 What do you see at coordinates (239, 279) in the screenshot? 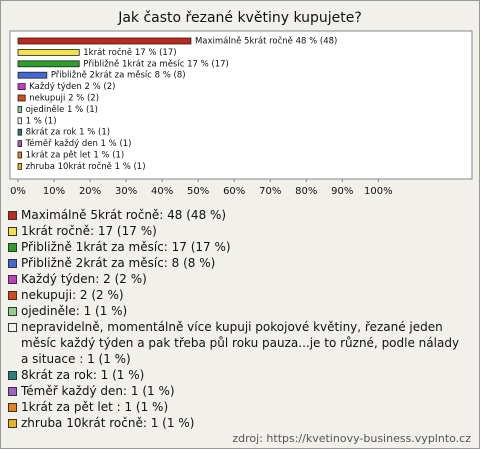
I see `legend-item: Každý týden: 2 (2 %)` at bounding box center [239, 279].